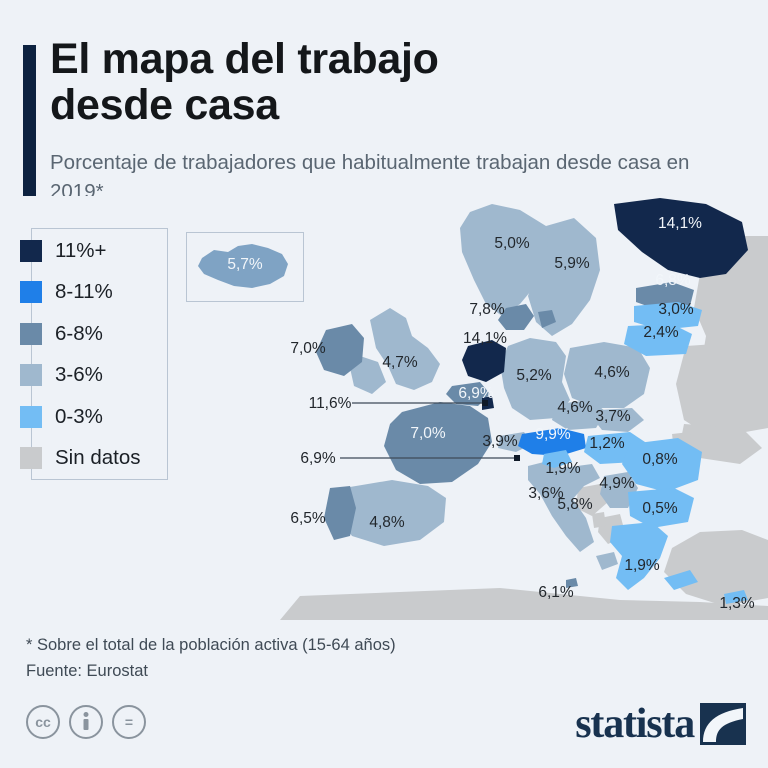 This screenshot has height=768, width=768. I want to click on map-label-noruega: 5,0%, so click(512, 243).